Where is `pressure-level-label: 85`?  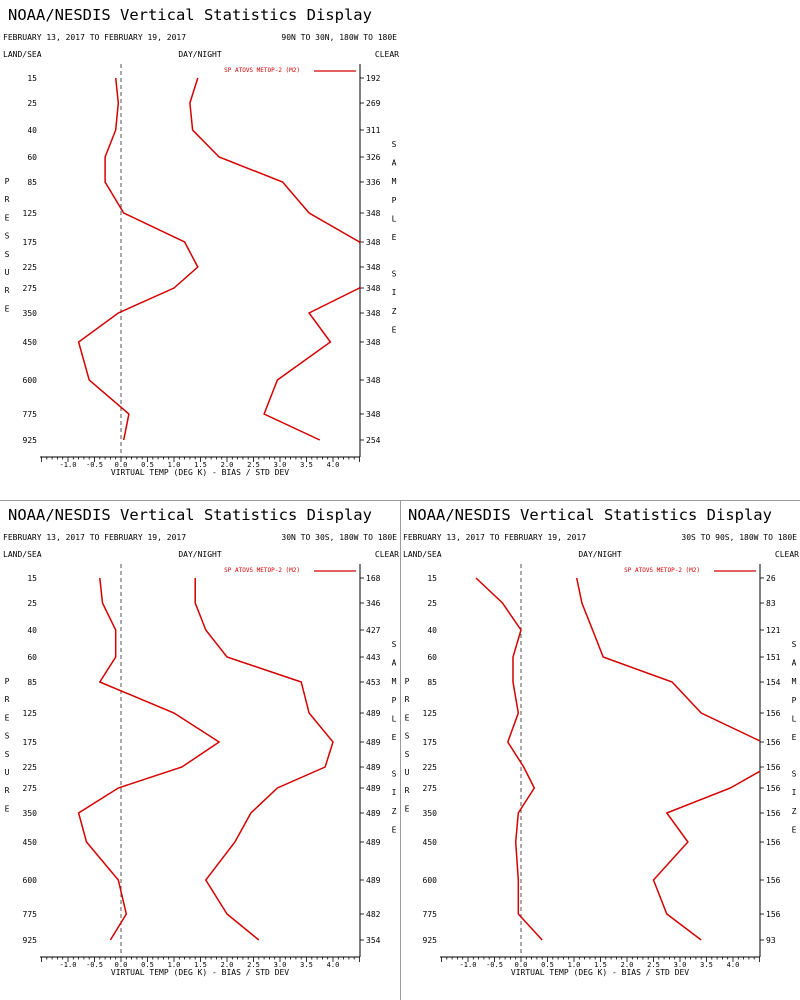 pressure-level-label: 85 is located at coordinates (32, 682).